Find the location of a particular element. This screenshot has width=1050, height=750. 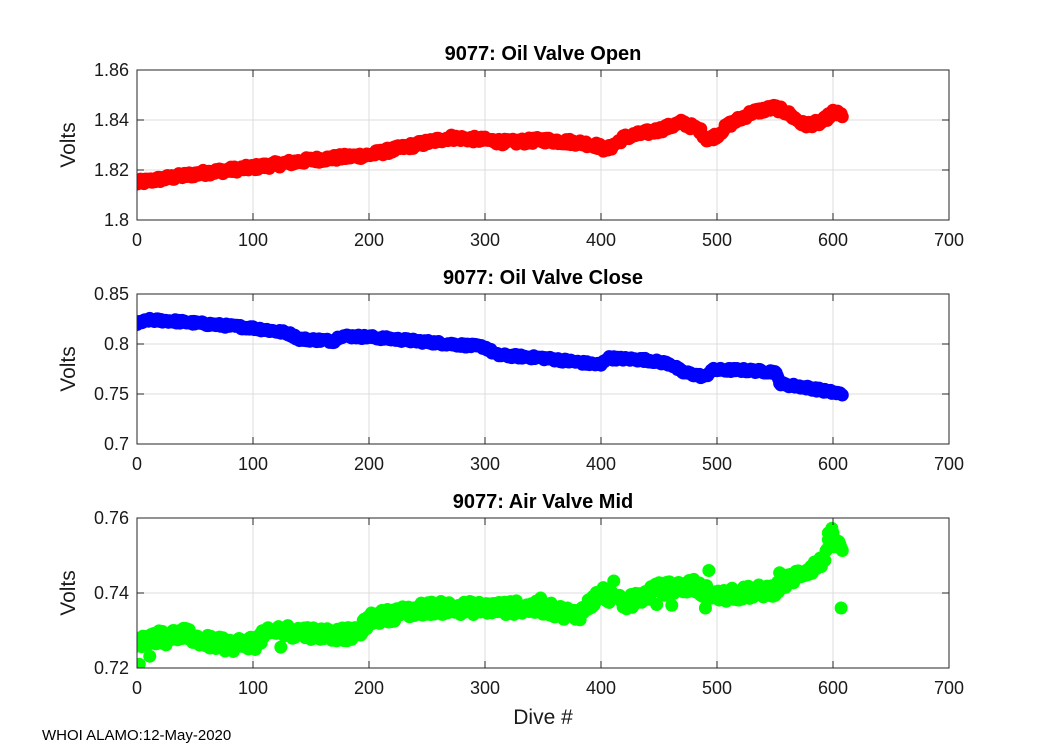

air-valve-mid-x-tick-label: 700 is located at coordinates (949, 688).